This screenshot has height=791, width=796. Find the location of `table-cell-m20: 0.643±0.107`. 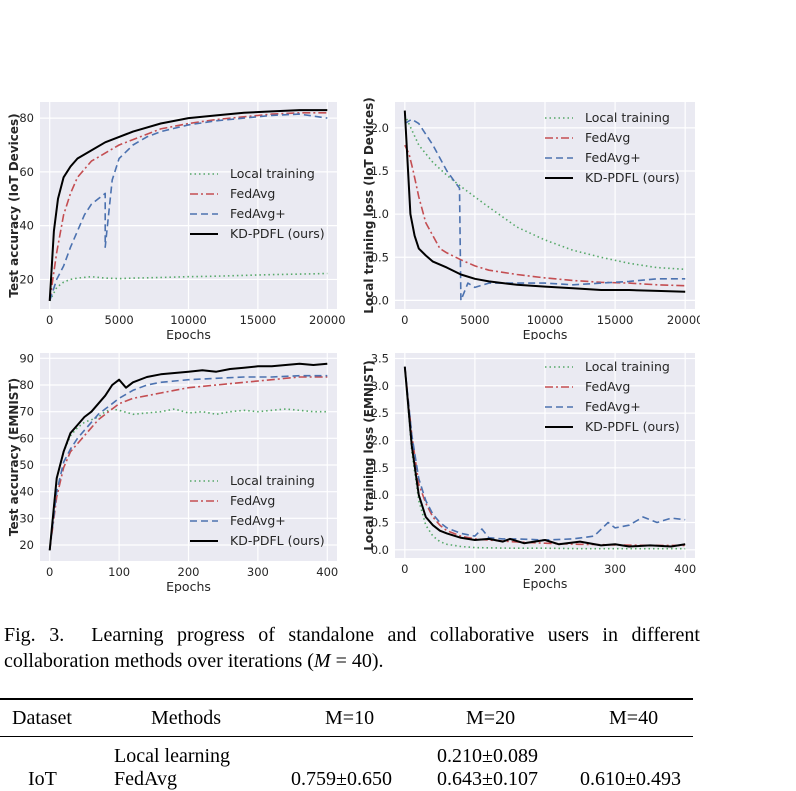

table-cell-m20: 0.643±0.107 is located at coordinates (487, 779).